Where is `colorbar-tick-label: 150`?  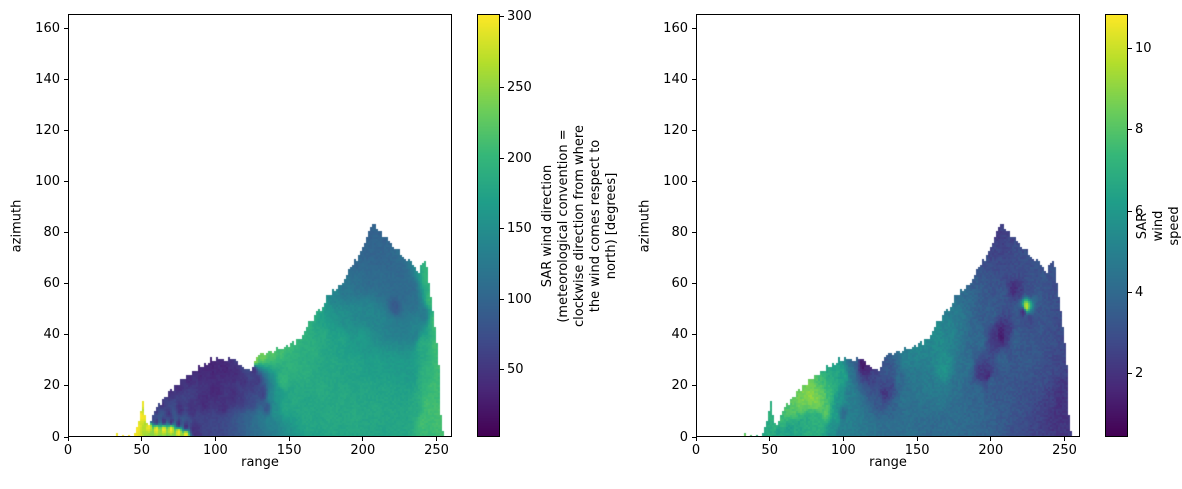 colorbar-tick-label: 150 is located at coordinates (519, 229).